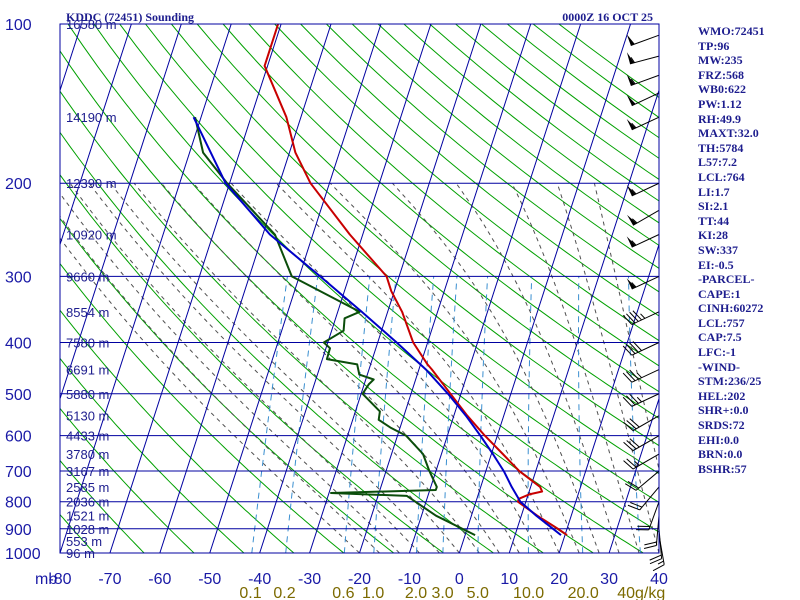 This screenshot has width=800, height=600. Describe the element at coordinates (721, 322) in the screenshot. I see `index-item: LCL:757` at that location.